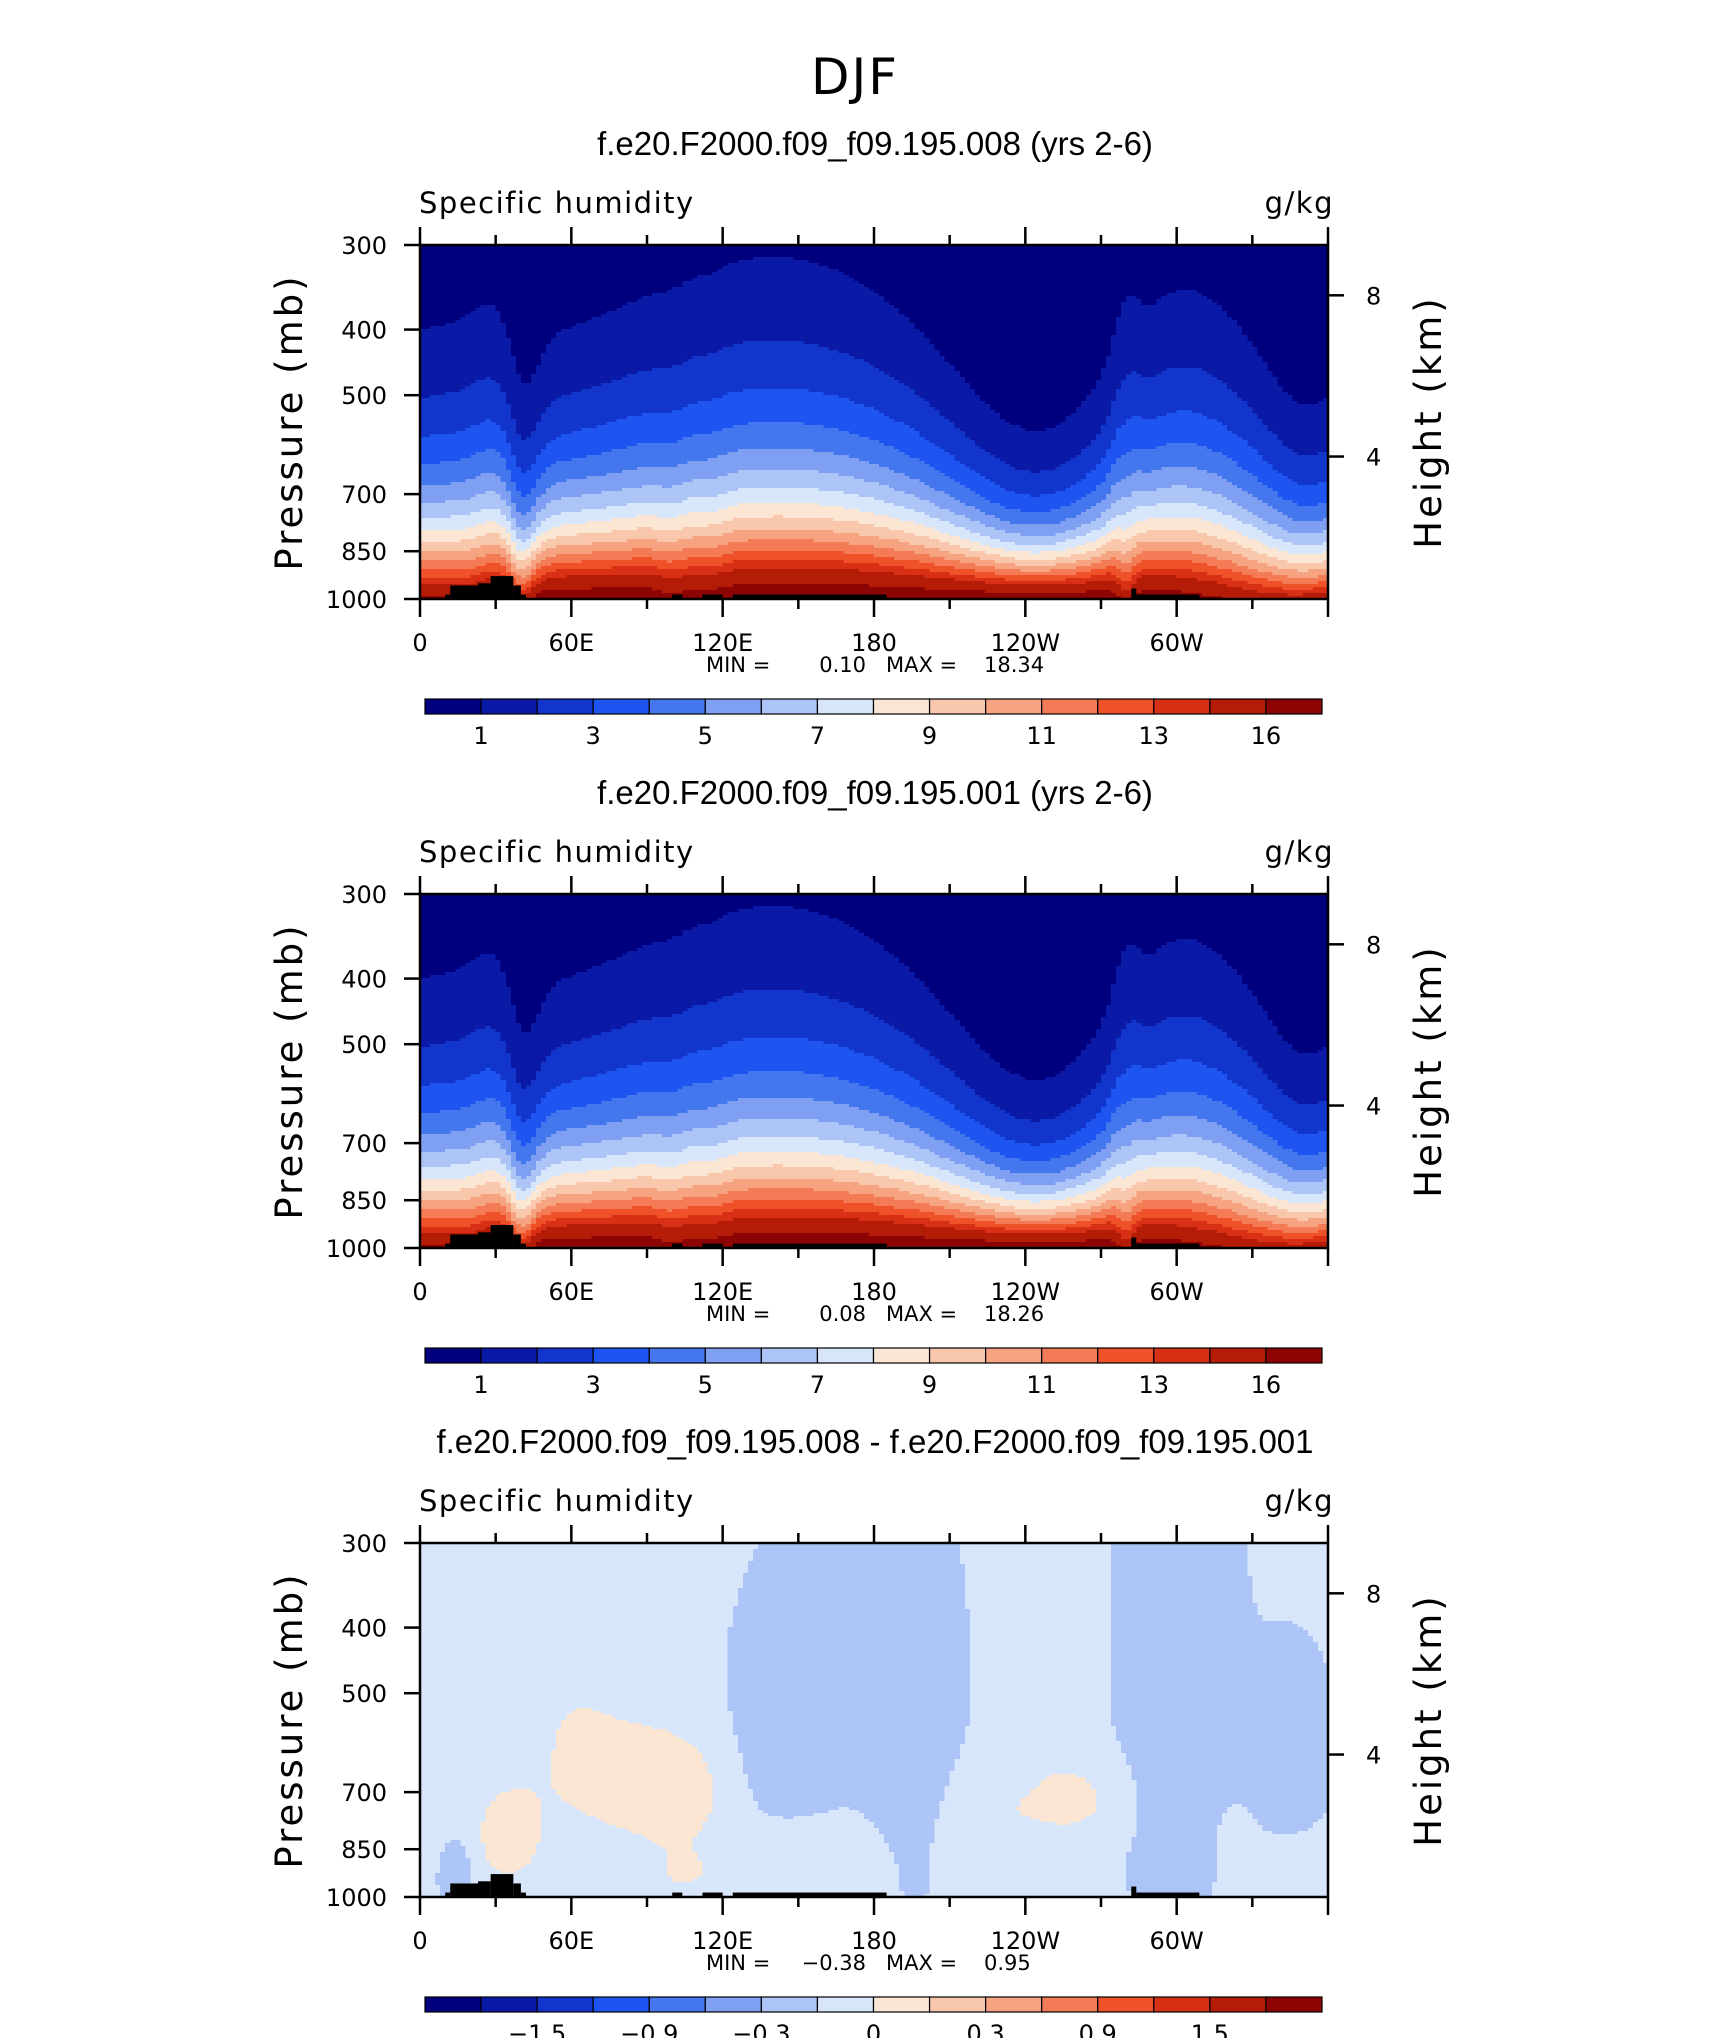 The width and height of the screenshot is (1710, 2038). I want to click on colorbar-tick-label: 7, so click(817, 736).